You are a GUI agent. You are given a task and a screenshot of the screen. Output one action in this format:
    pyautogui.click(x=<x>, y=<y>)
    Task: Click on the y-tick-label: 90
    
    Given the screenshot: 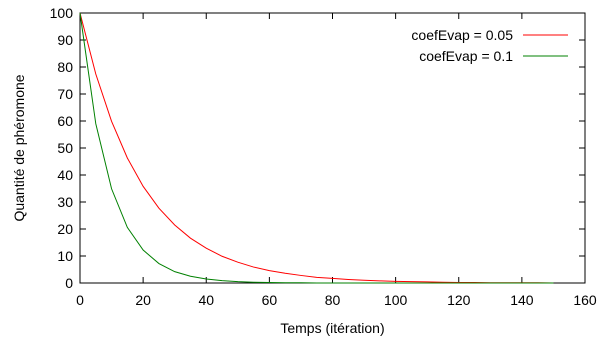 What is the action you would take?
    pyautogui.click(x=65, y=40)
    